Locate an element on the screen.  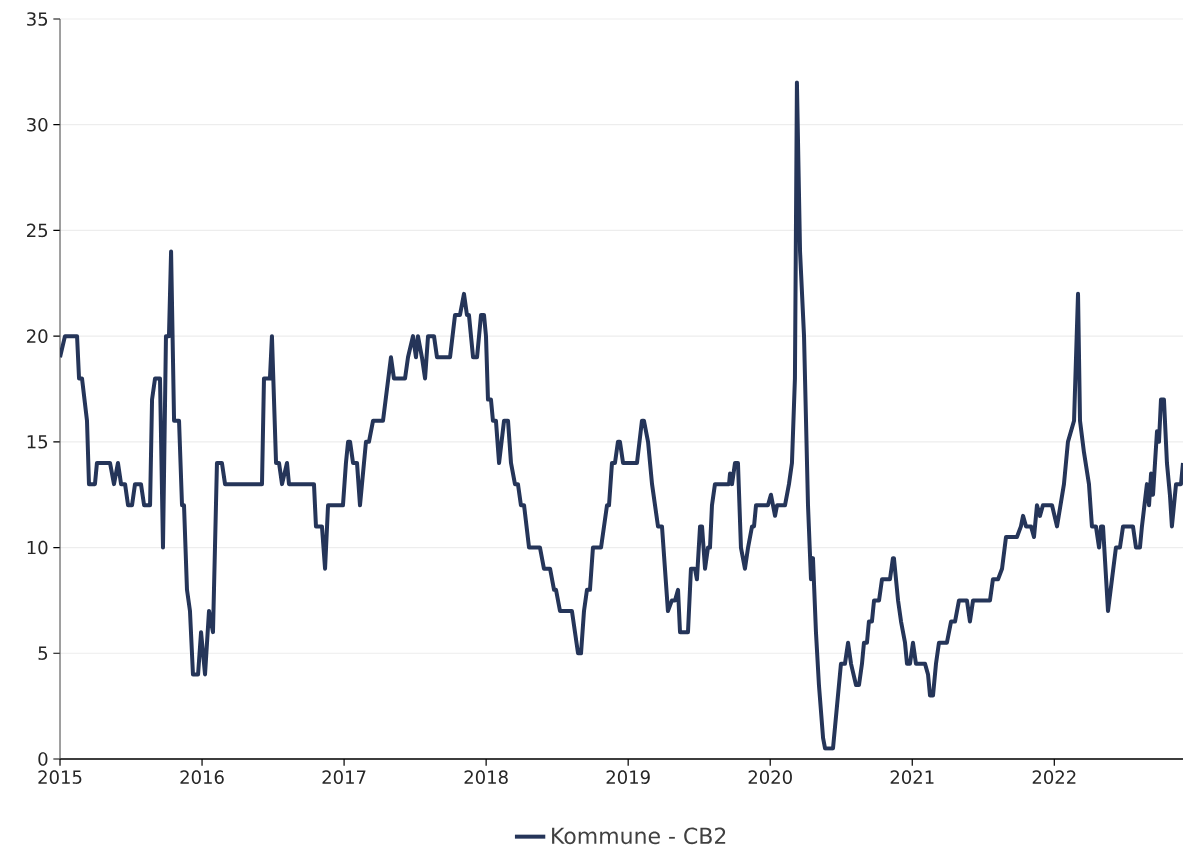
y-tick-label: 30 is located at coordinates (37, 124).